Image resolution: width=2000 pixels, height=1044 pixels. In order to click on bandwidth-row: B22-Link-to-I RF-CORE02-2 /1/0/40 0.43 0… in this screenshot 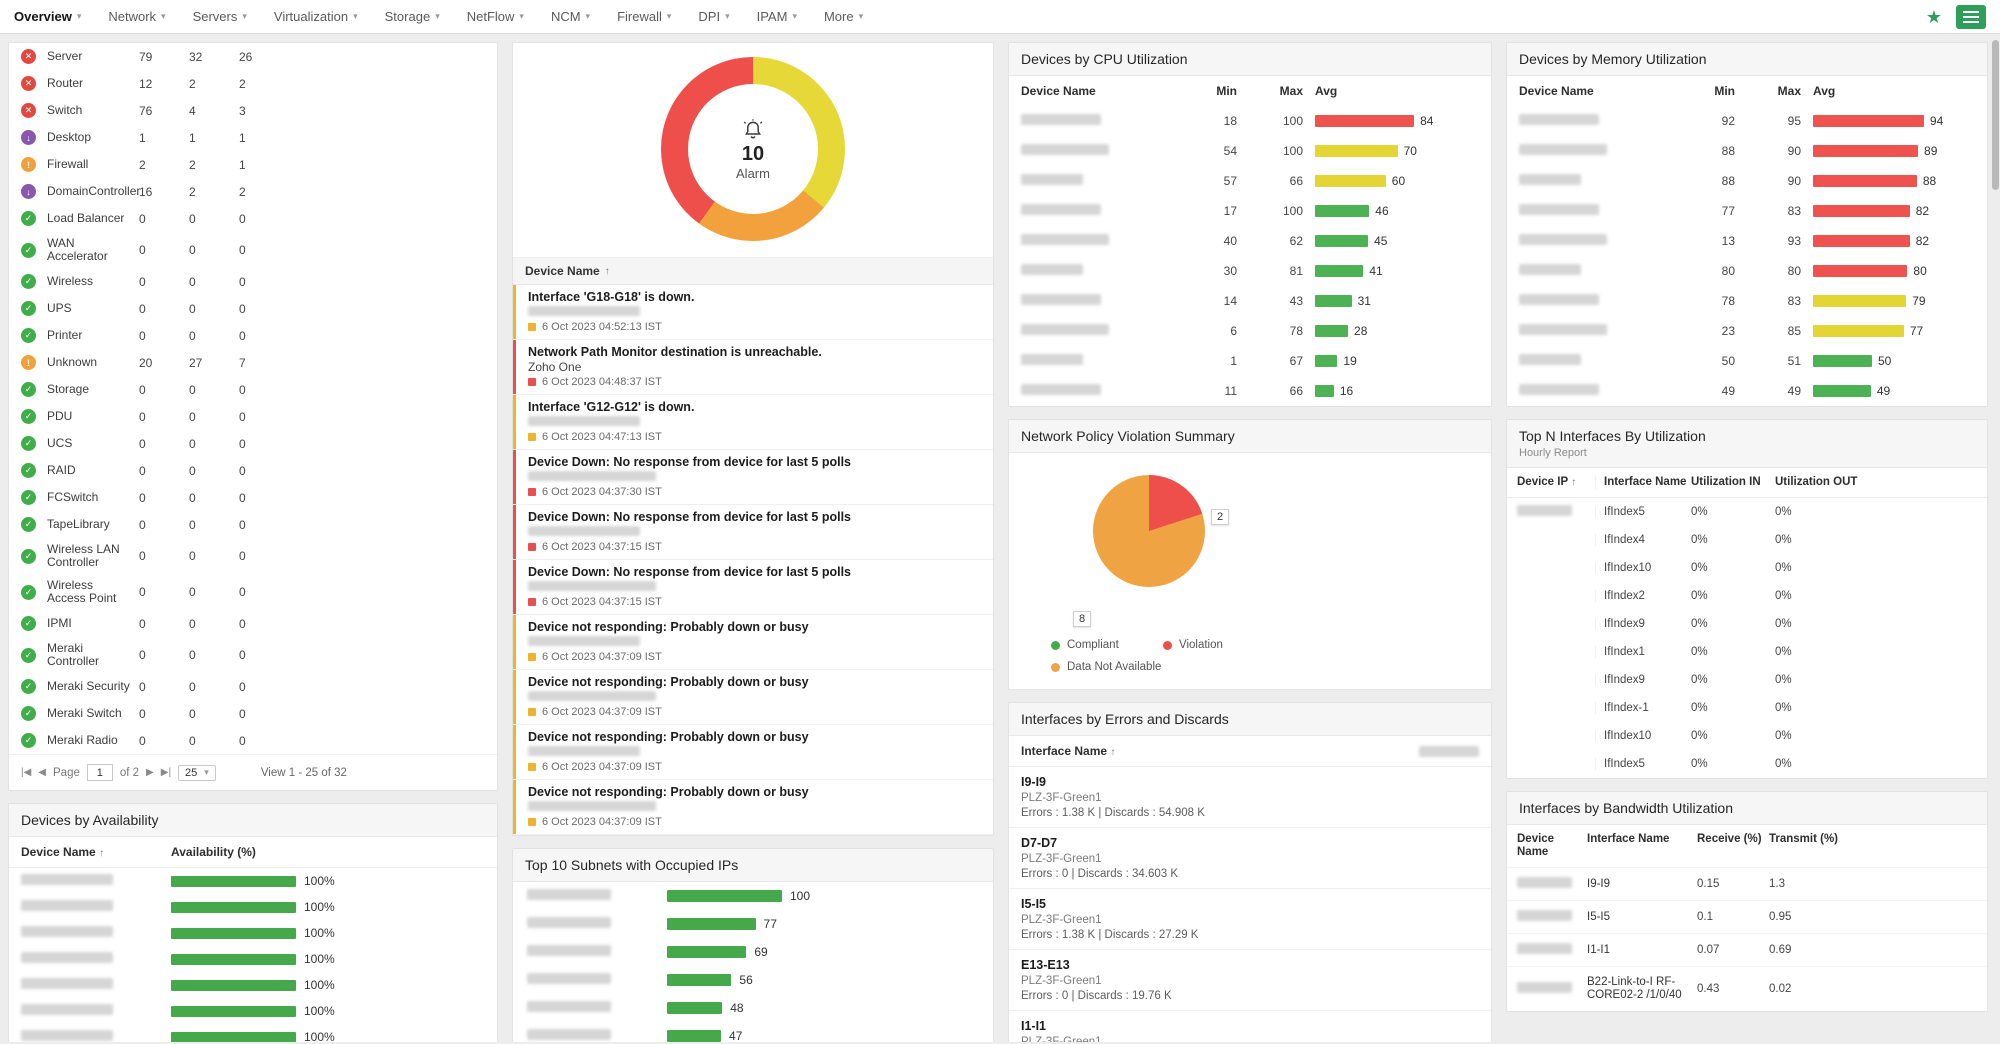, I will do `click(1747, 988)`.